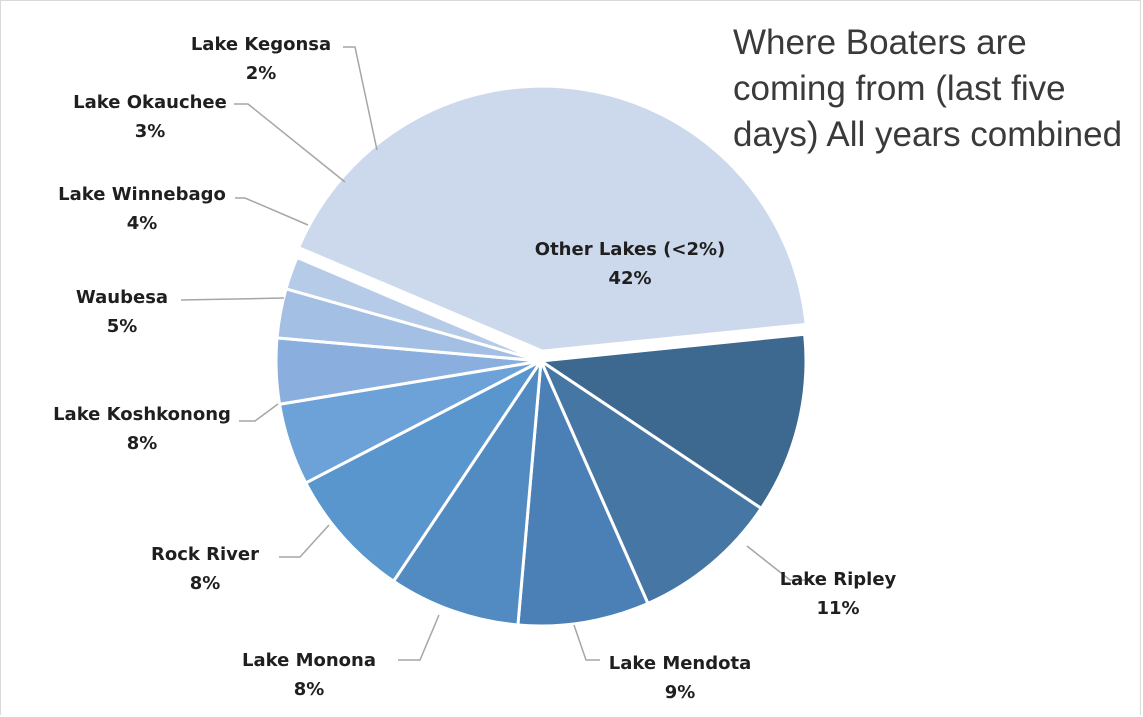 This screenshot has height=717, width=1143. I want to click on slice-name-label: Rock River, so click(205, 554).